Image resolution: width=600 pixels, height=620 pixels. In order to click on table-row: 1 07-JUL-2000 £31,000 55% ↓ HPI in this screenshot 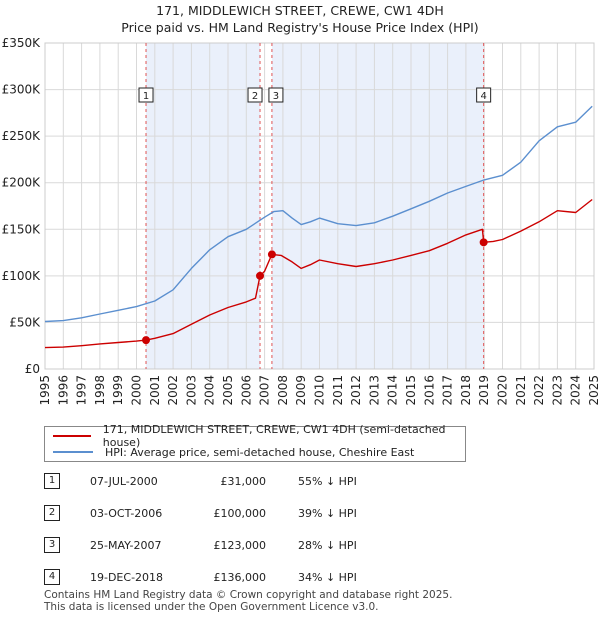, I will do `click(244, 482)`.